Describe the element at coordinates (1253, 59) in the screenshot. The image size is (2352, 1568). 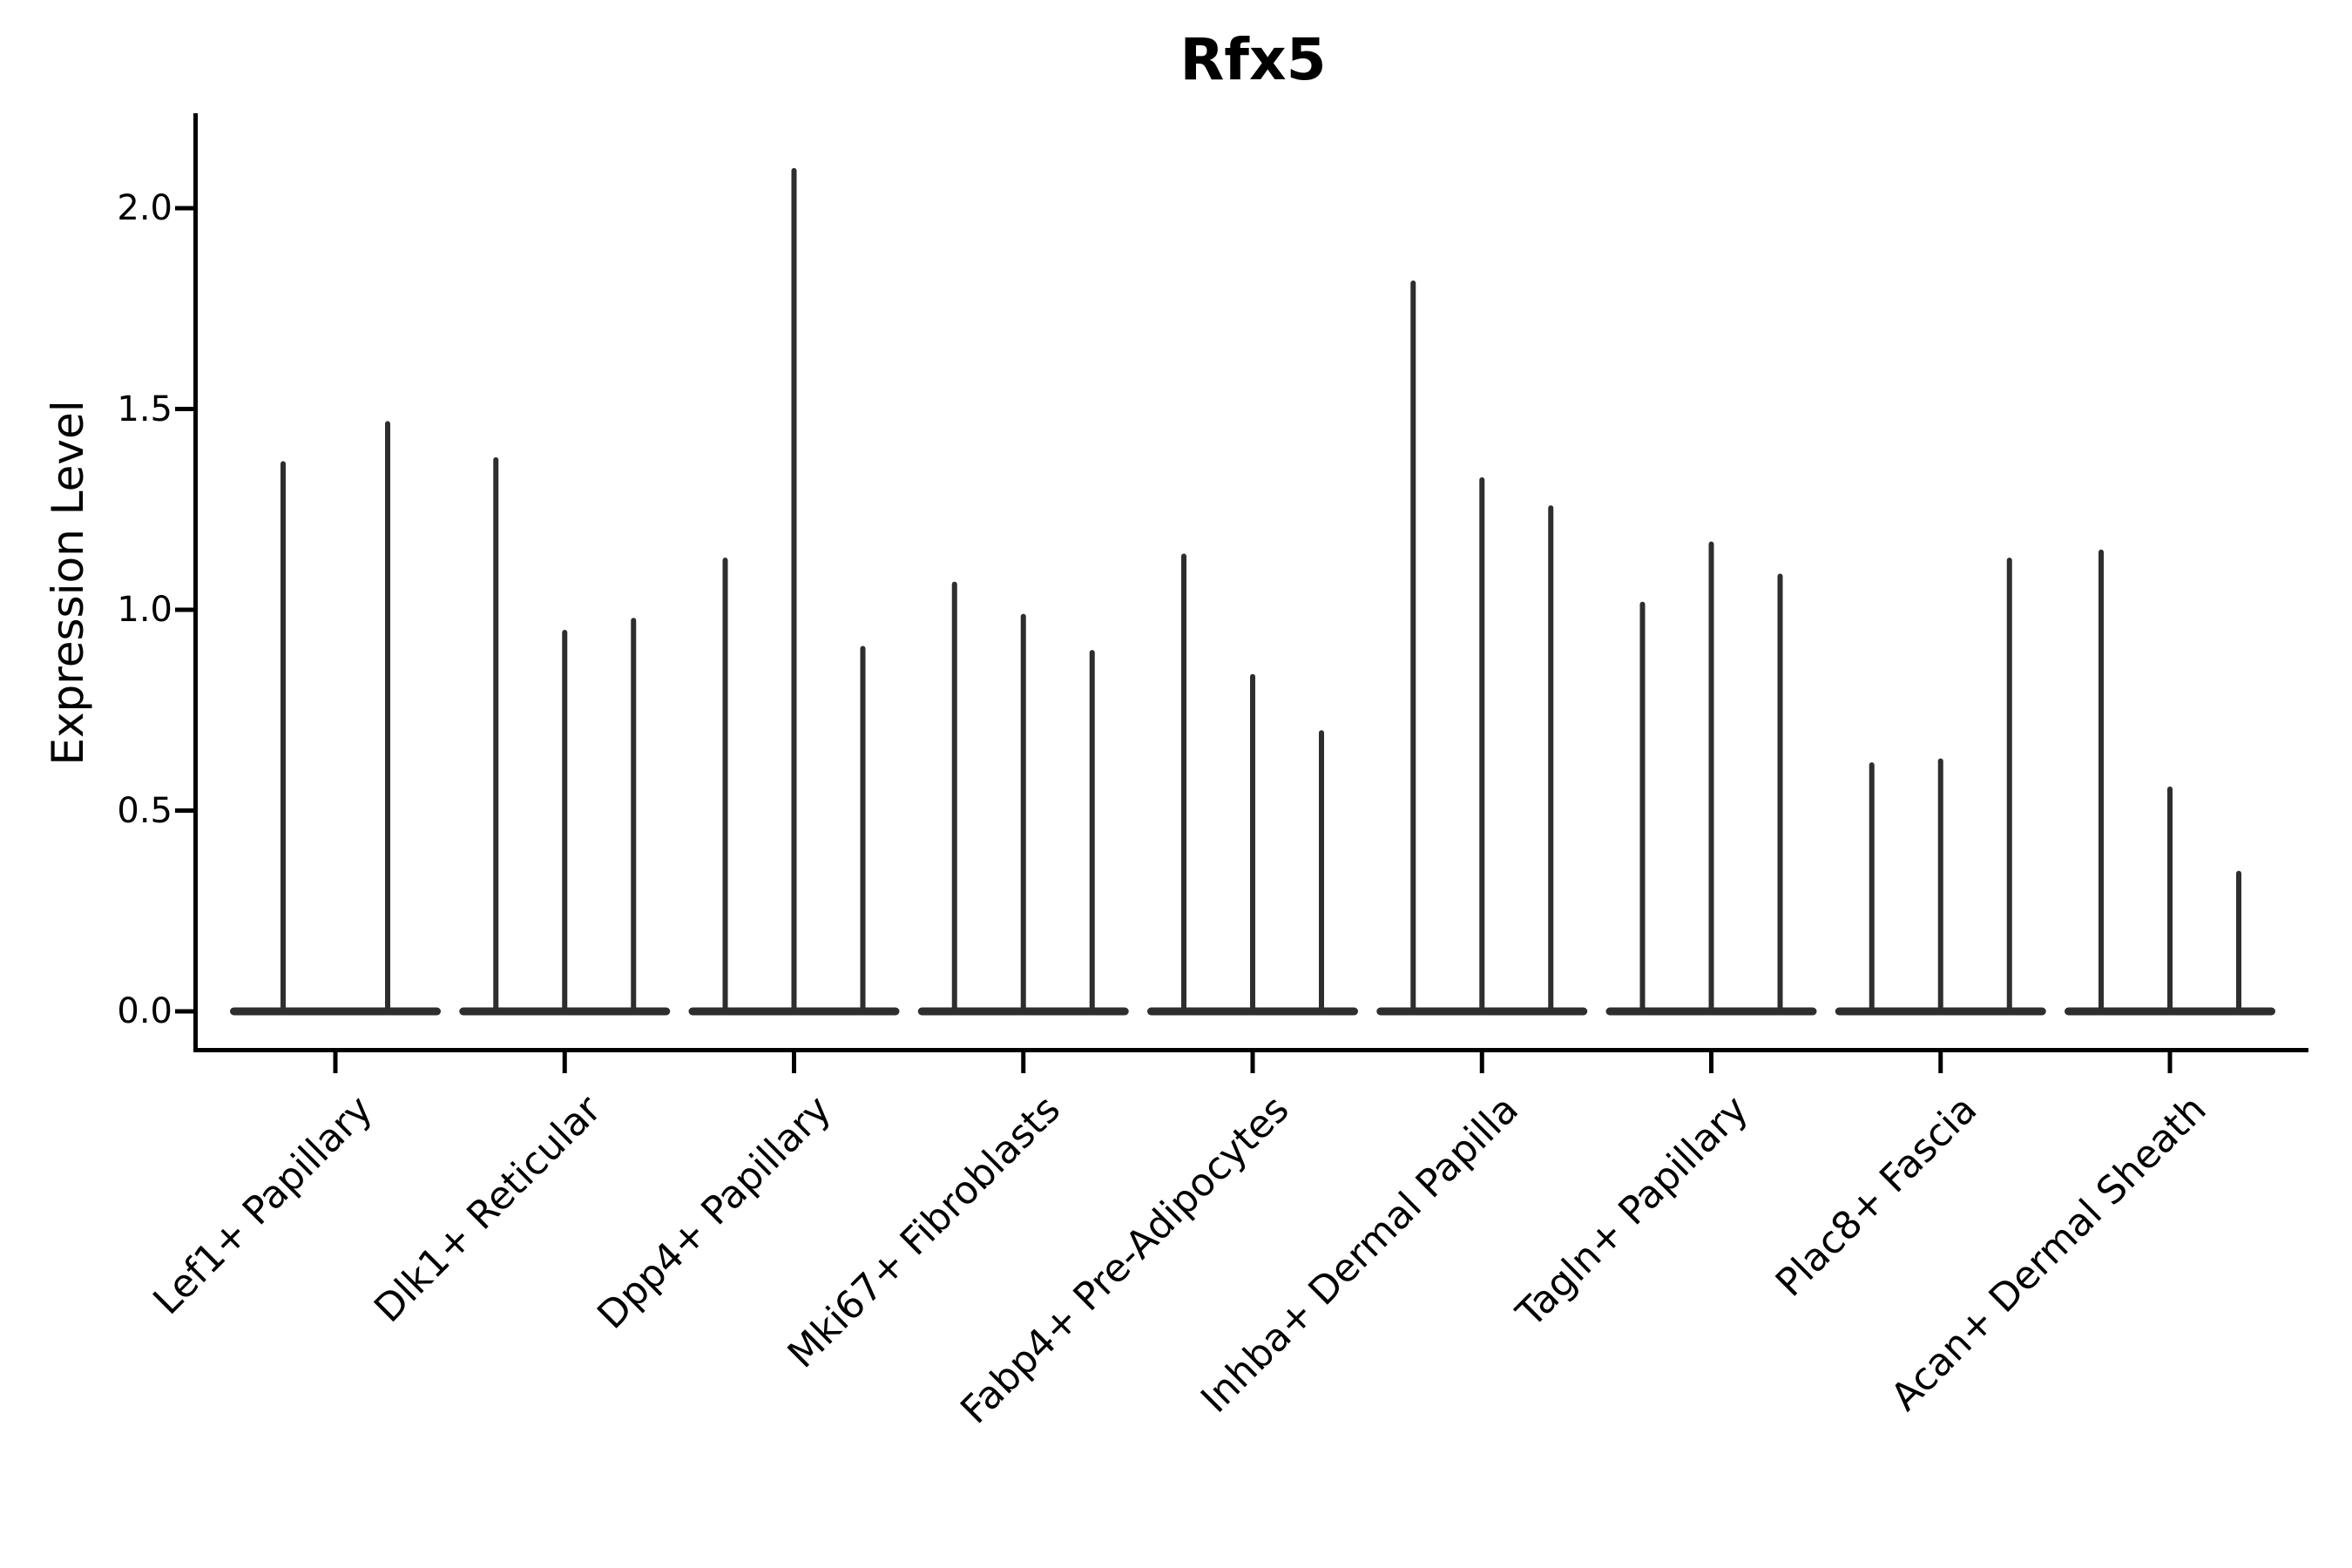
I see `chart-title: Rfx5` at that location.